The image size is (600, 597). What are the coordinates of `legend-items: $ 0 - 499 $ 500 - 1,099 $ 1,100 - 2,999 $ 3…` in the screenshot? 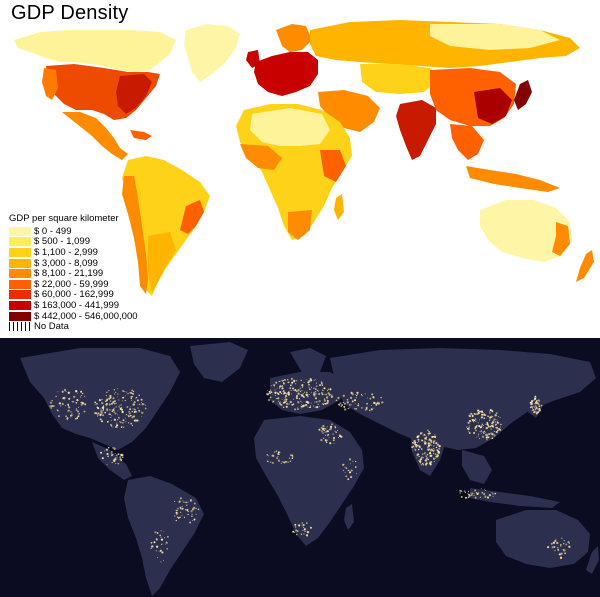 It's located at (73, 279).